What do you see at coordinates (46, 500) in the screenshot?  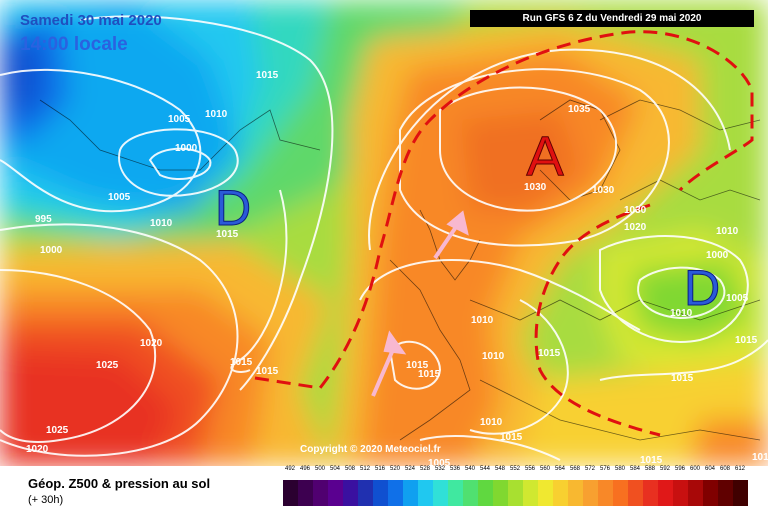 I see `forecast-offset: (+ 30h)` at bounding box center [46, 500].